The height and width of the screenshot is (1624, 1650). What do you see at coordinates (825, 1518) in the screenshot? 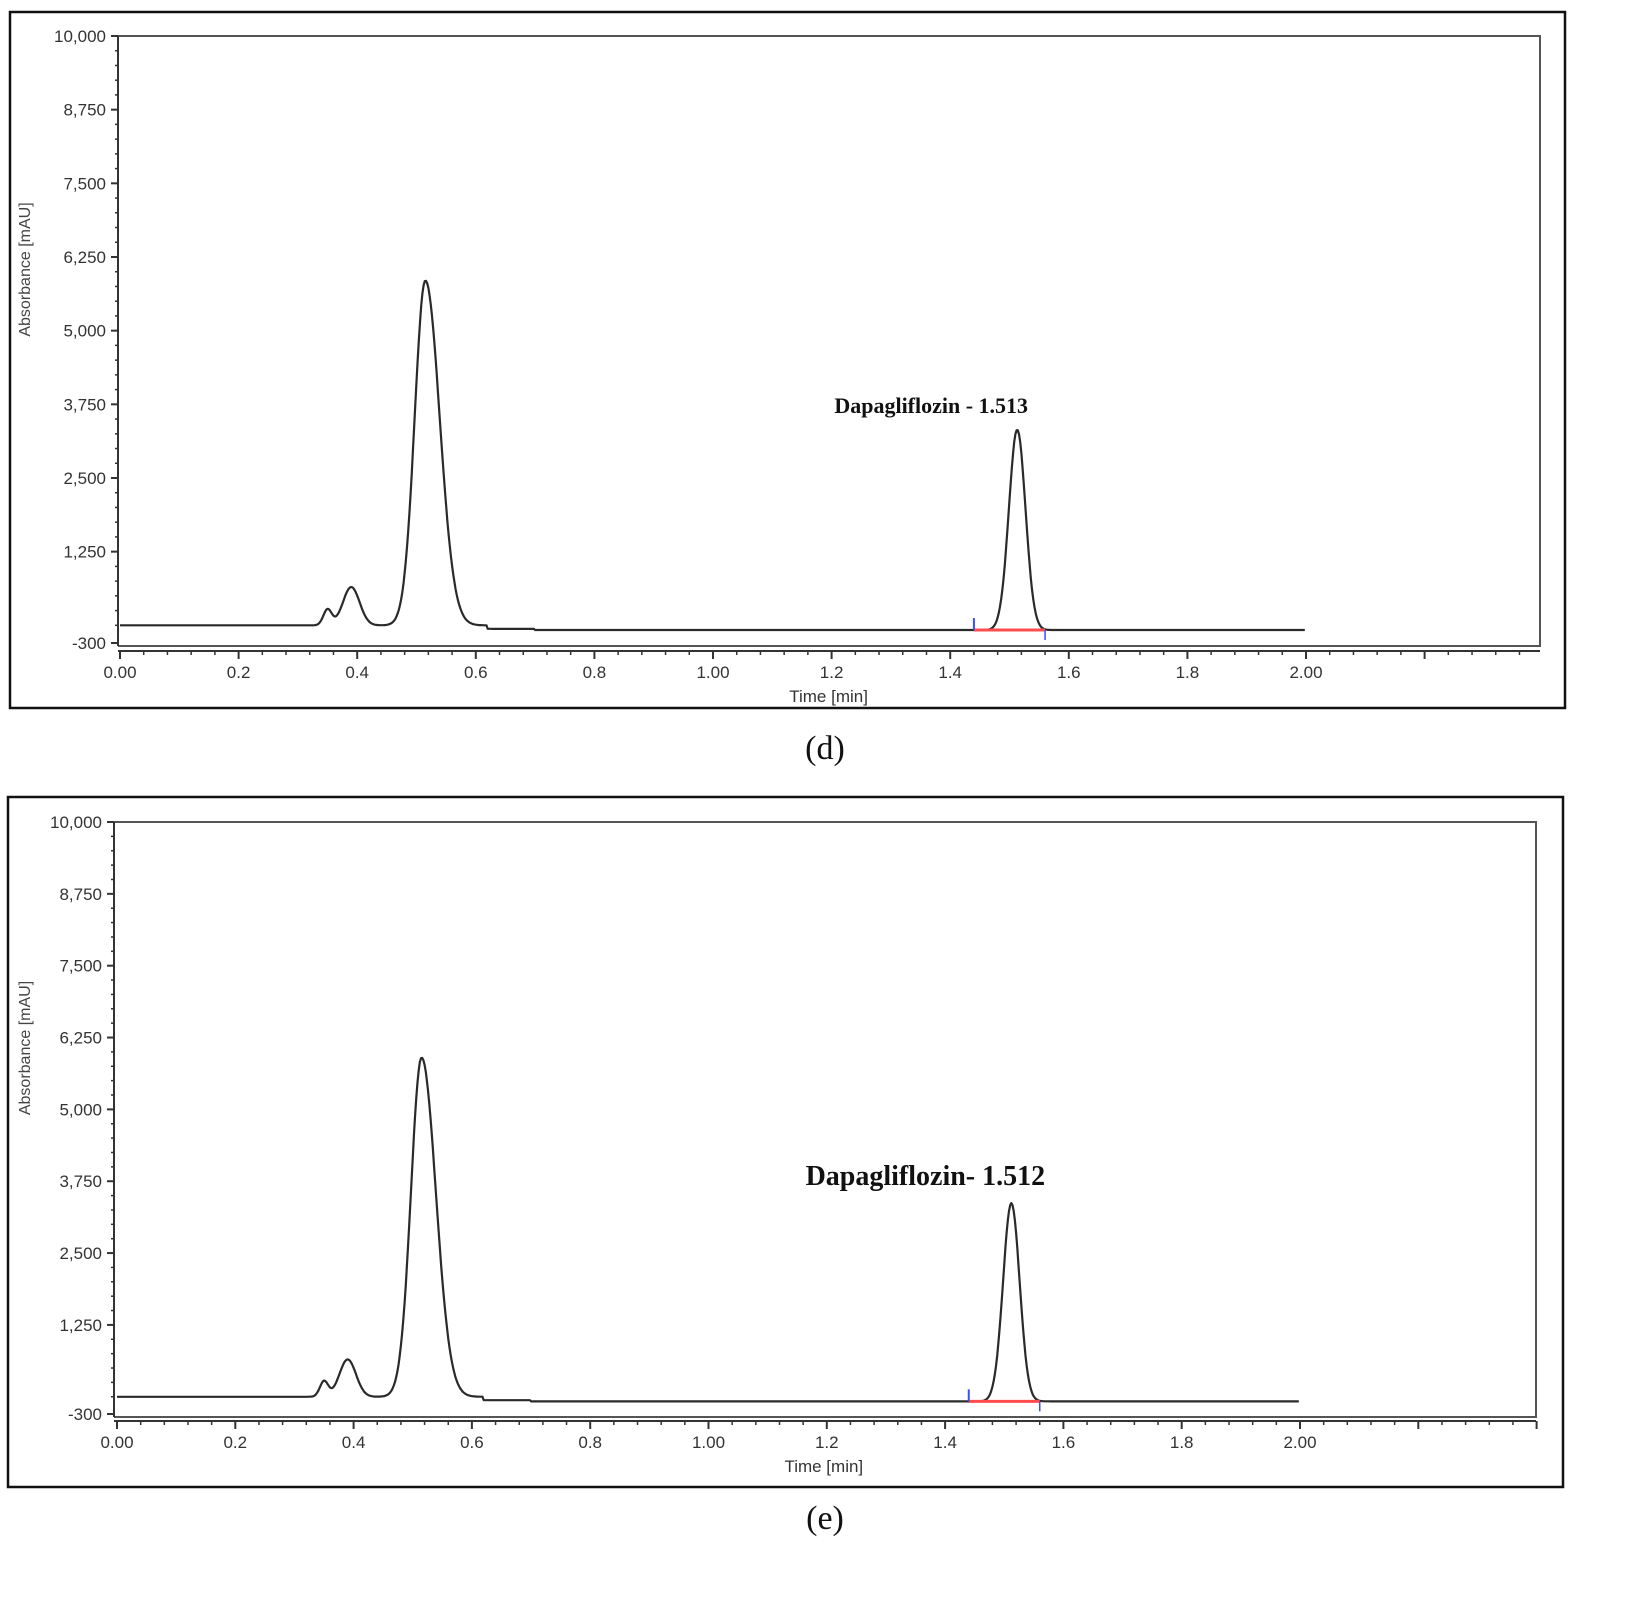
I see `panel-caption-e: (e)` at bounding box center [825, 1518].